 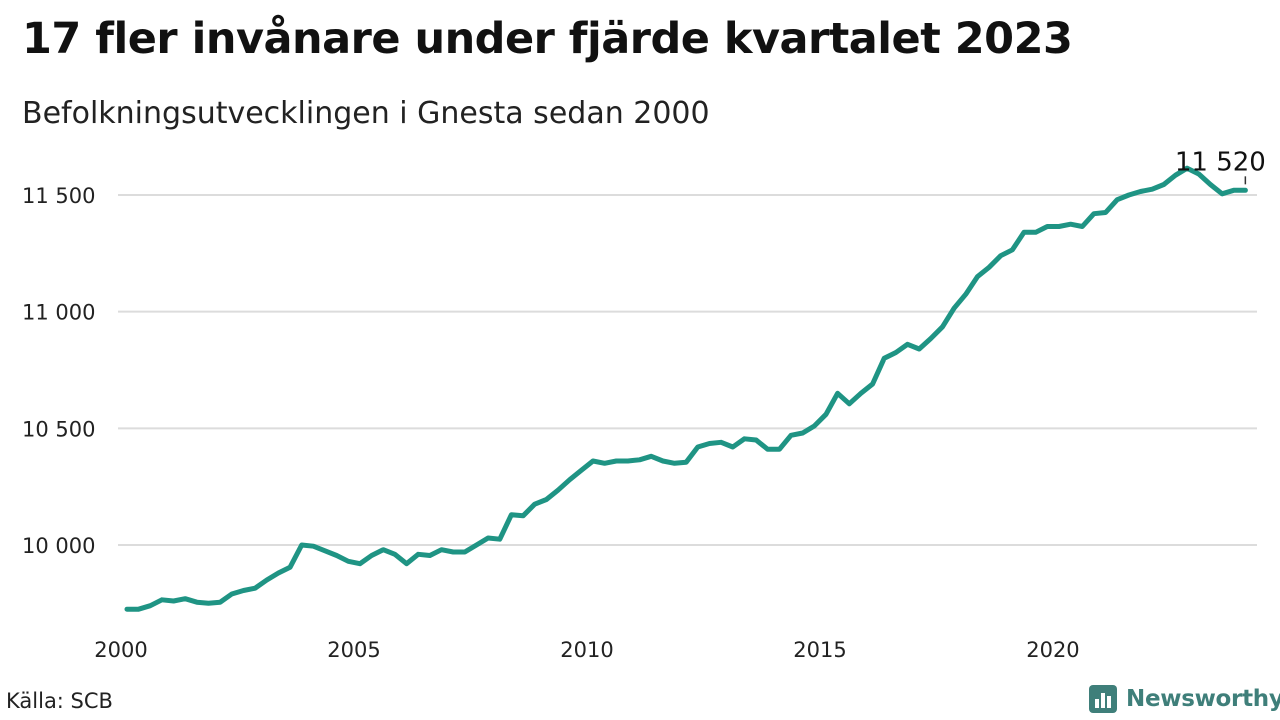 What do you see at coordinates (58, 196) in the screenshot?
I see `y-tick-label: 11 500` at bounding box center [58, 196].